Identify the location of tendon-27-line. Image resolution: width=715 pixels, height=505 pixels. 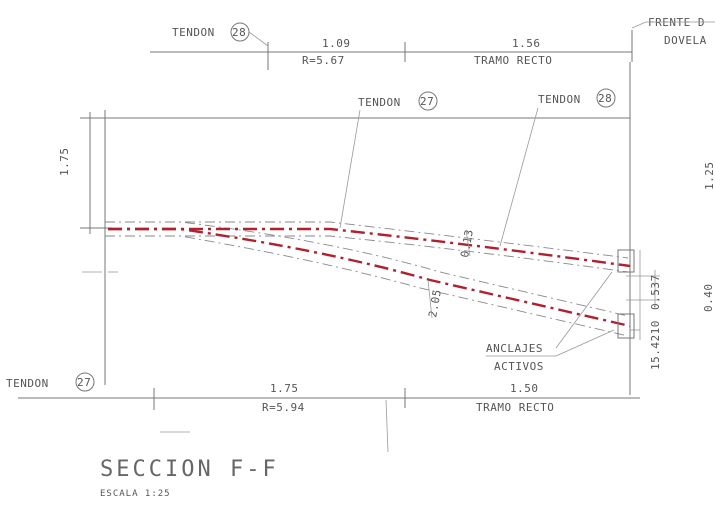
(369, 277).